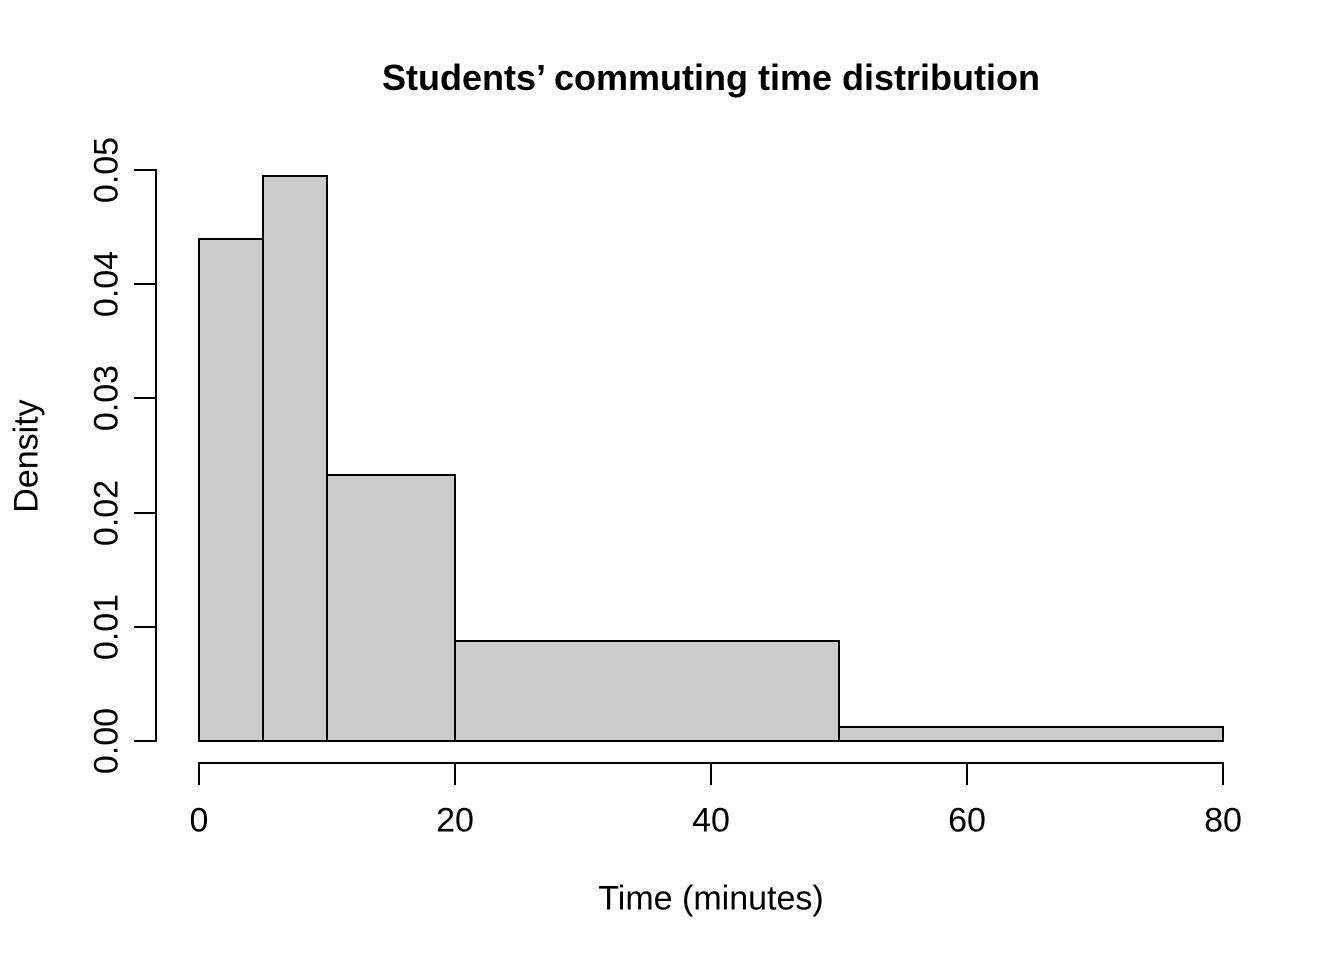  Describe the element at coordinates (106, 626) in the screenshot. I see `y-tick-label: 0.01` at that location.